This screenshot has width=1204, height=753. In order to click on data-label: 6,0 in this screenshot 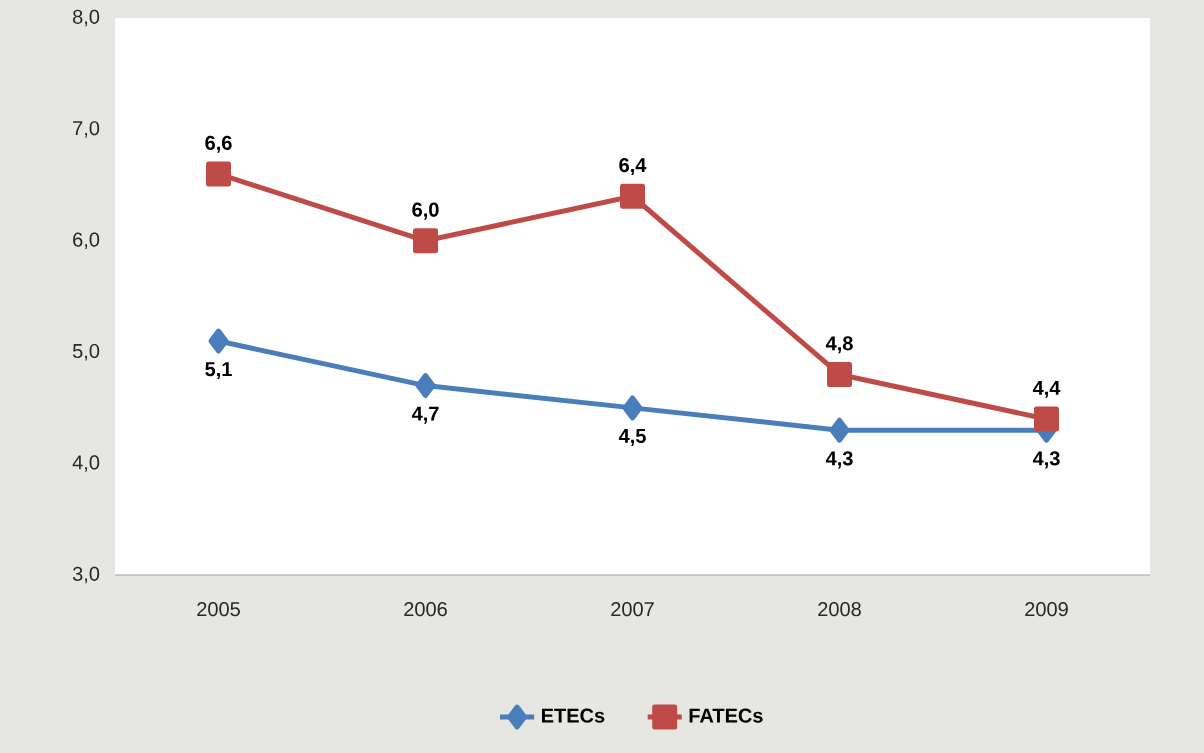, I will do `click(425, 211)`.